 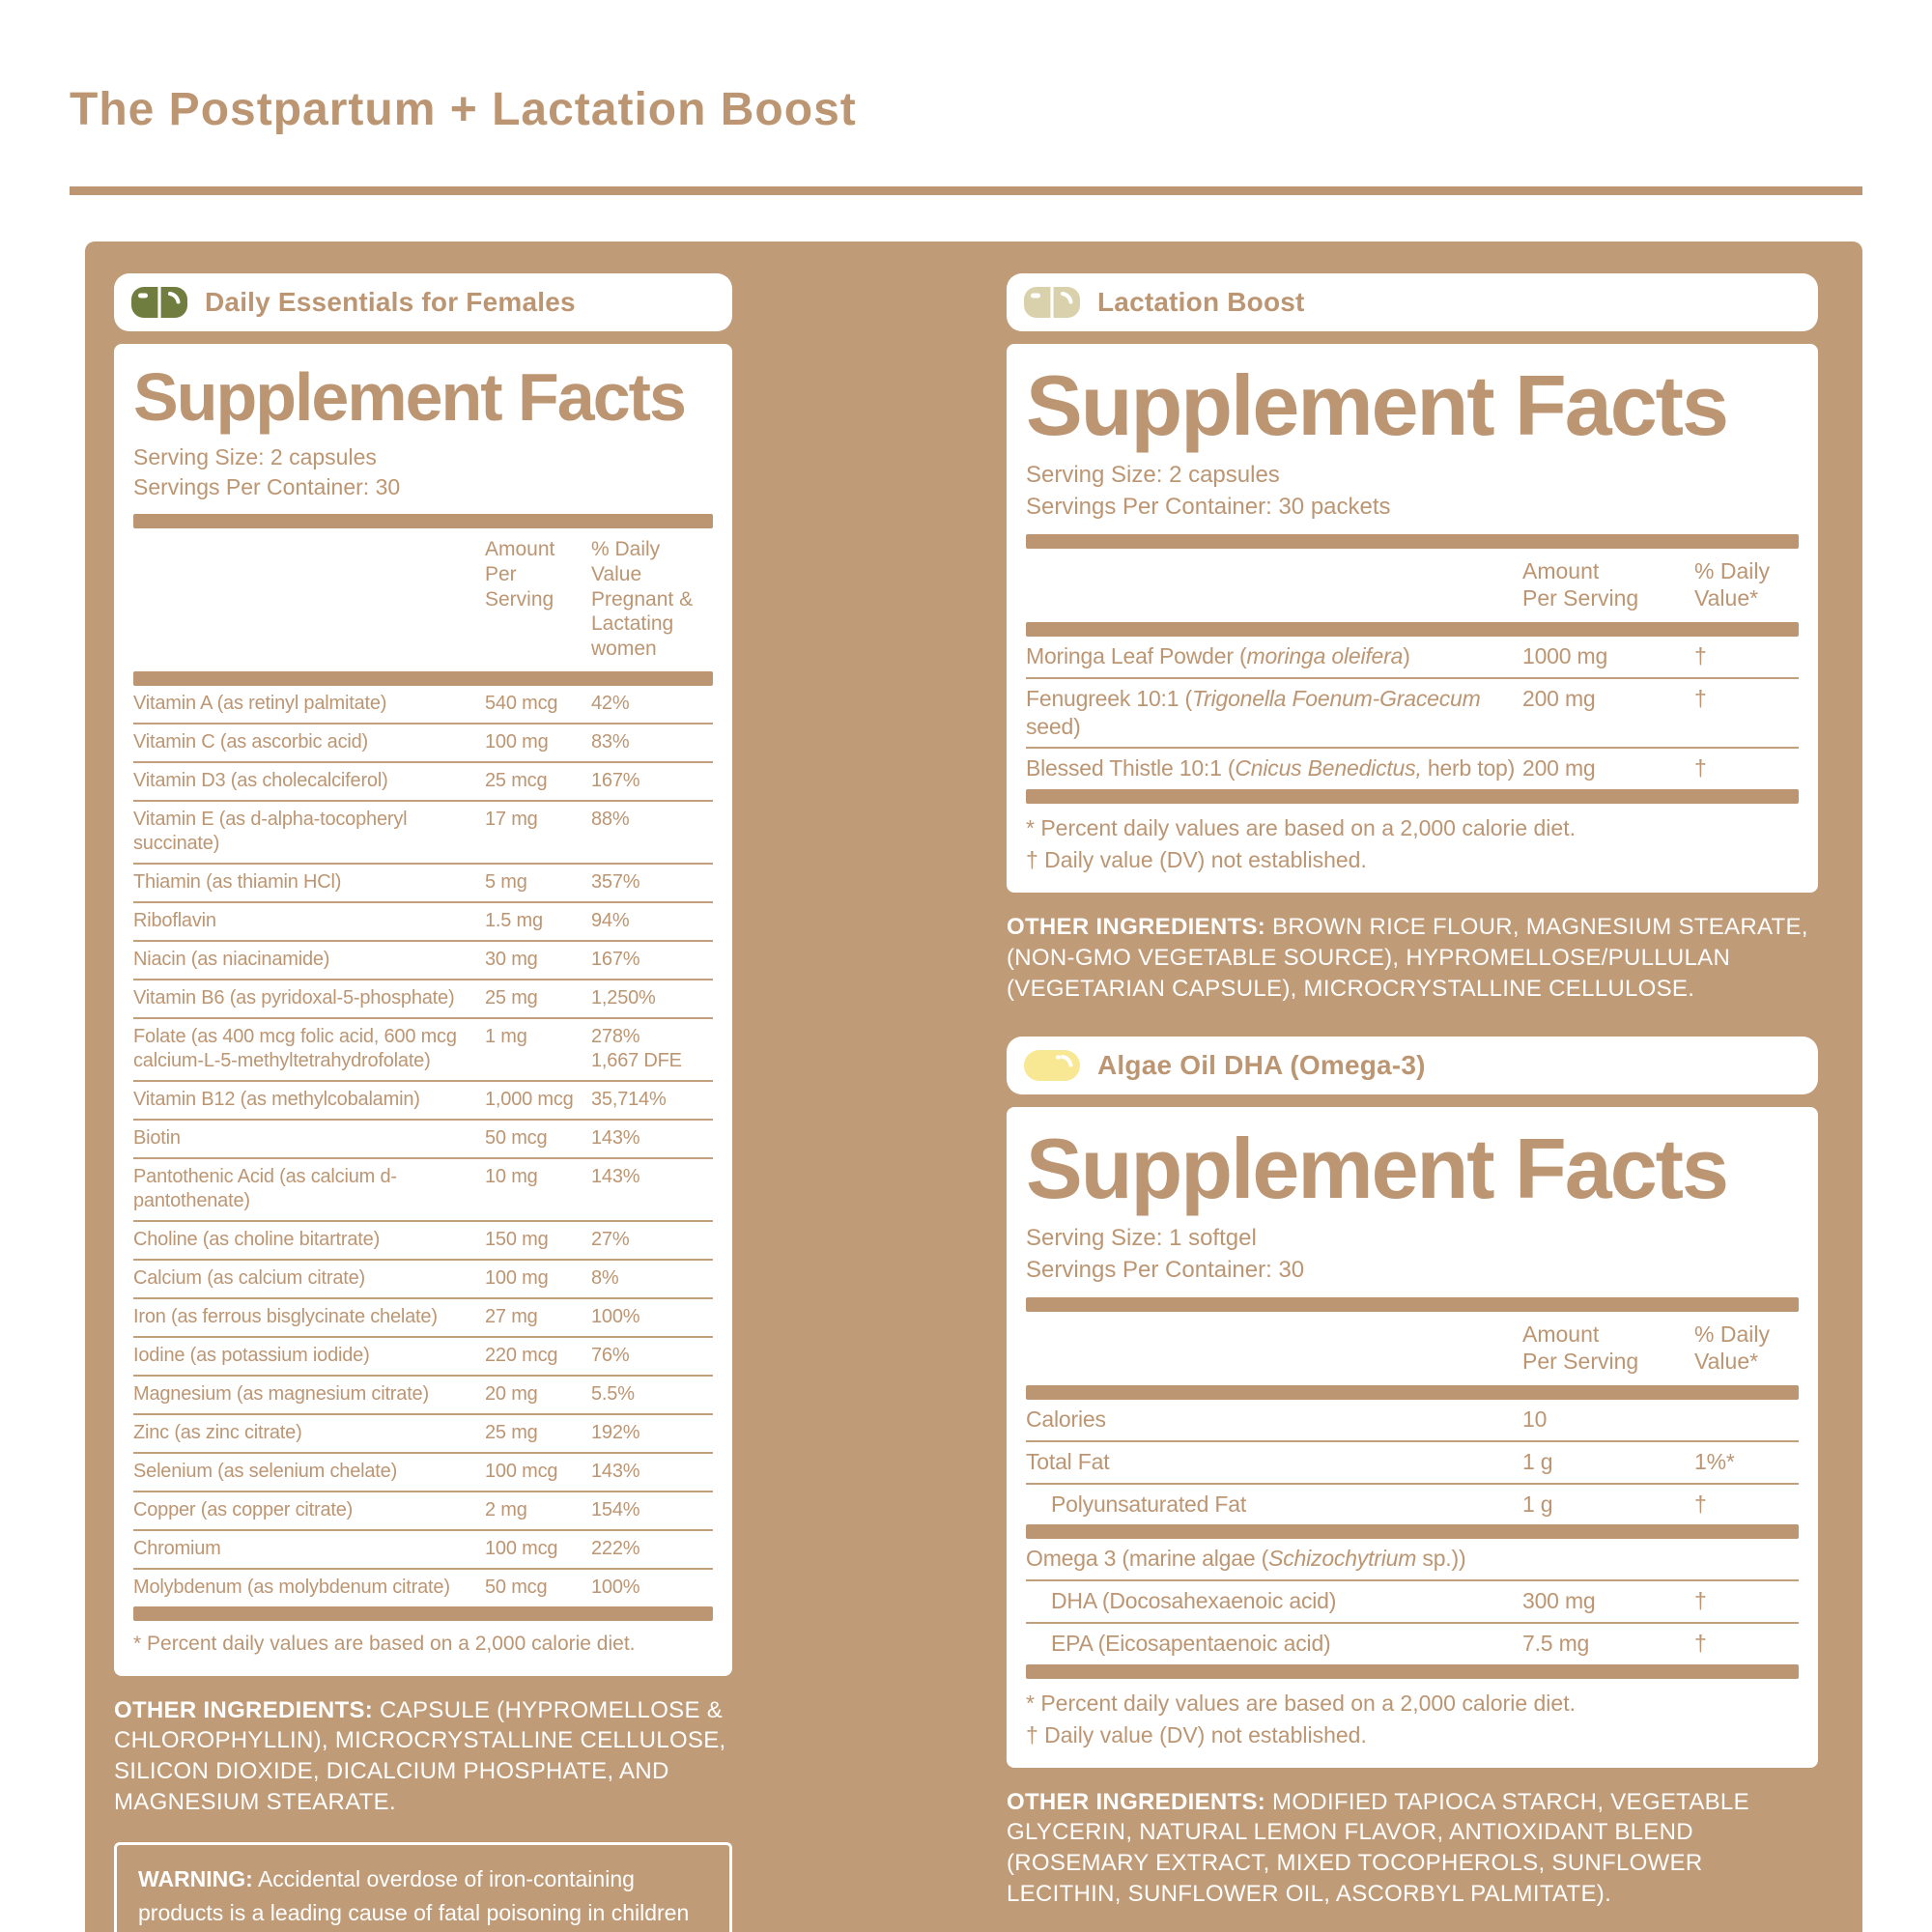 I want to click on table-row: Biotin 50 mcg 143%, so click(x=423, y=1138).